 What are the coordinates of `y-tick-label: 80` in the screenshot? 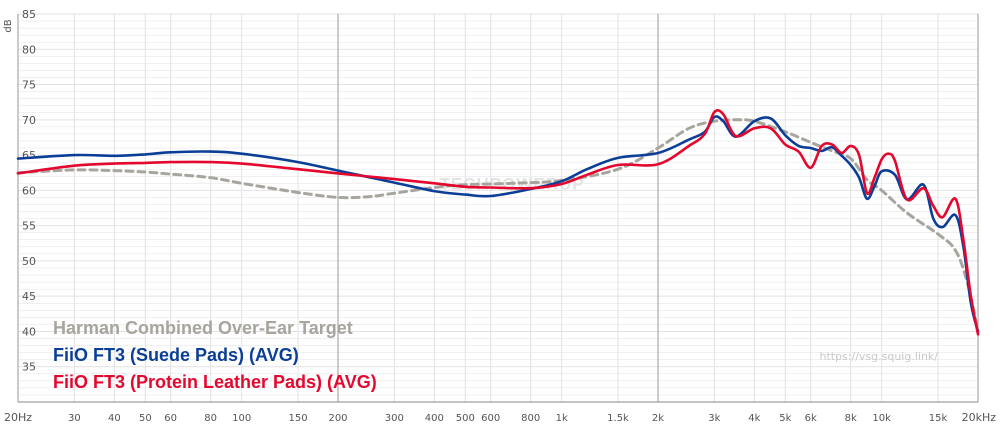 It's located at (29, 49).